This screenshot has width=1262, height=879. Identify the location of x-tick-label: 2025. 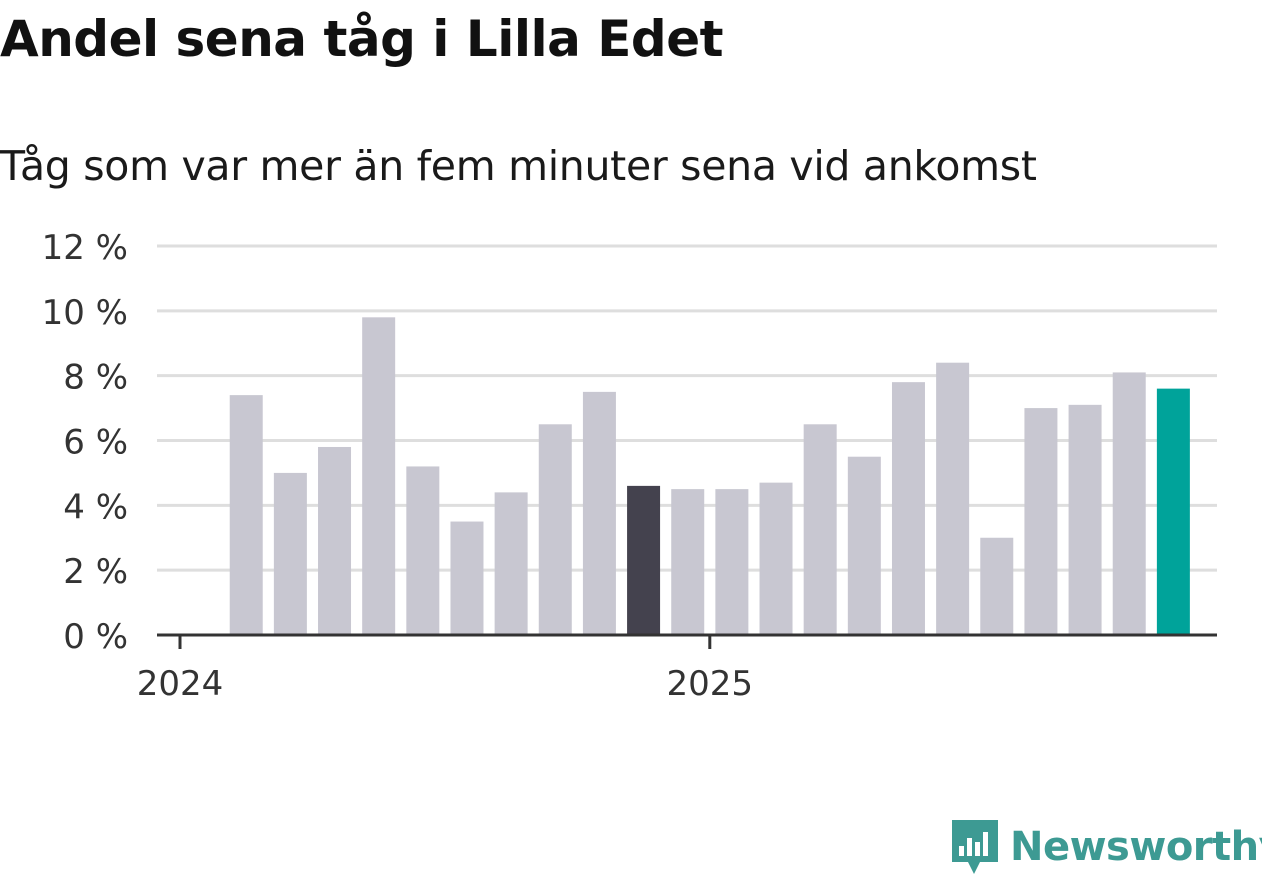
(710, 684).